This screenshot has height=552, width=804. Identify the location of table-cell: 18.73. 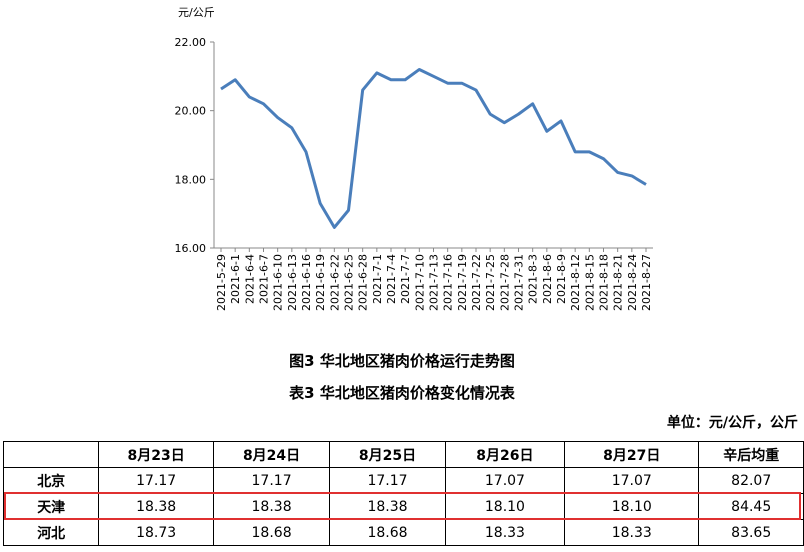
(156, 532).